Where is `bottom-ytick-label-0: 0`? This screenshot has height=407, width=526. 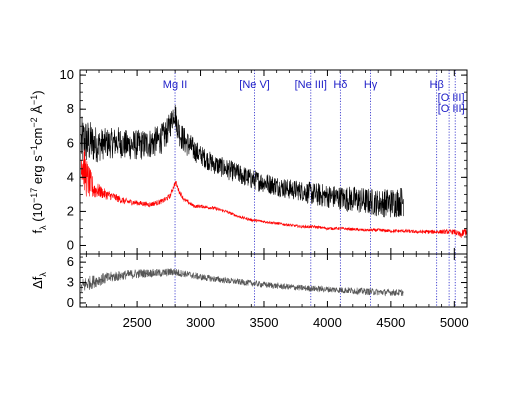
bottom-ytick-label-0: 0 is located at coordinates (70, 302).